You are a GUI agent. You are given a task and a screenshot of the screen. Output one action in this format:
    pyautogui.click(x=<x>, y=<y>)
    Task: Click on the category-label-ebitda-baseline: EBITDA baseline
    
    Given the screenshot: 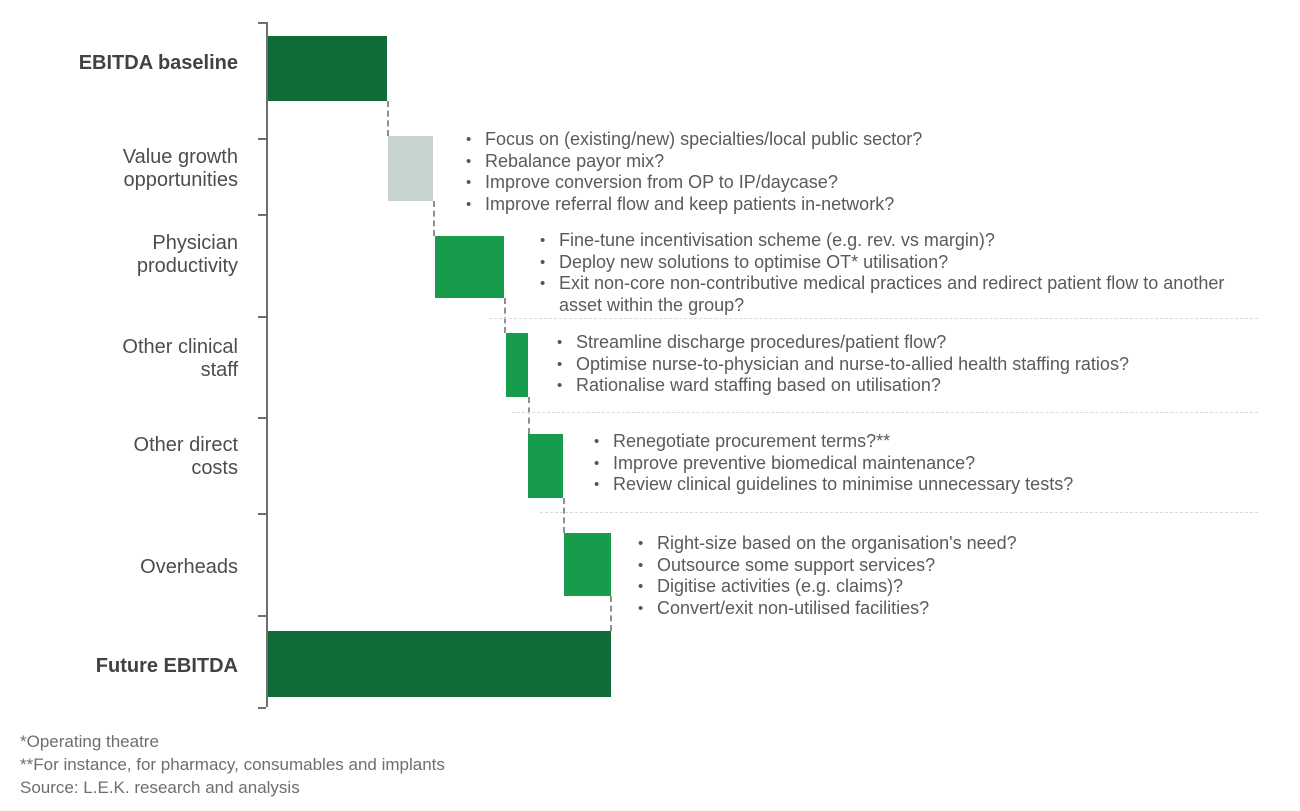 What is the action you would take?
    pyautogui.click(x=129, y=63)
    